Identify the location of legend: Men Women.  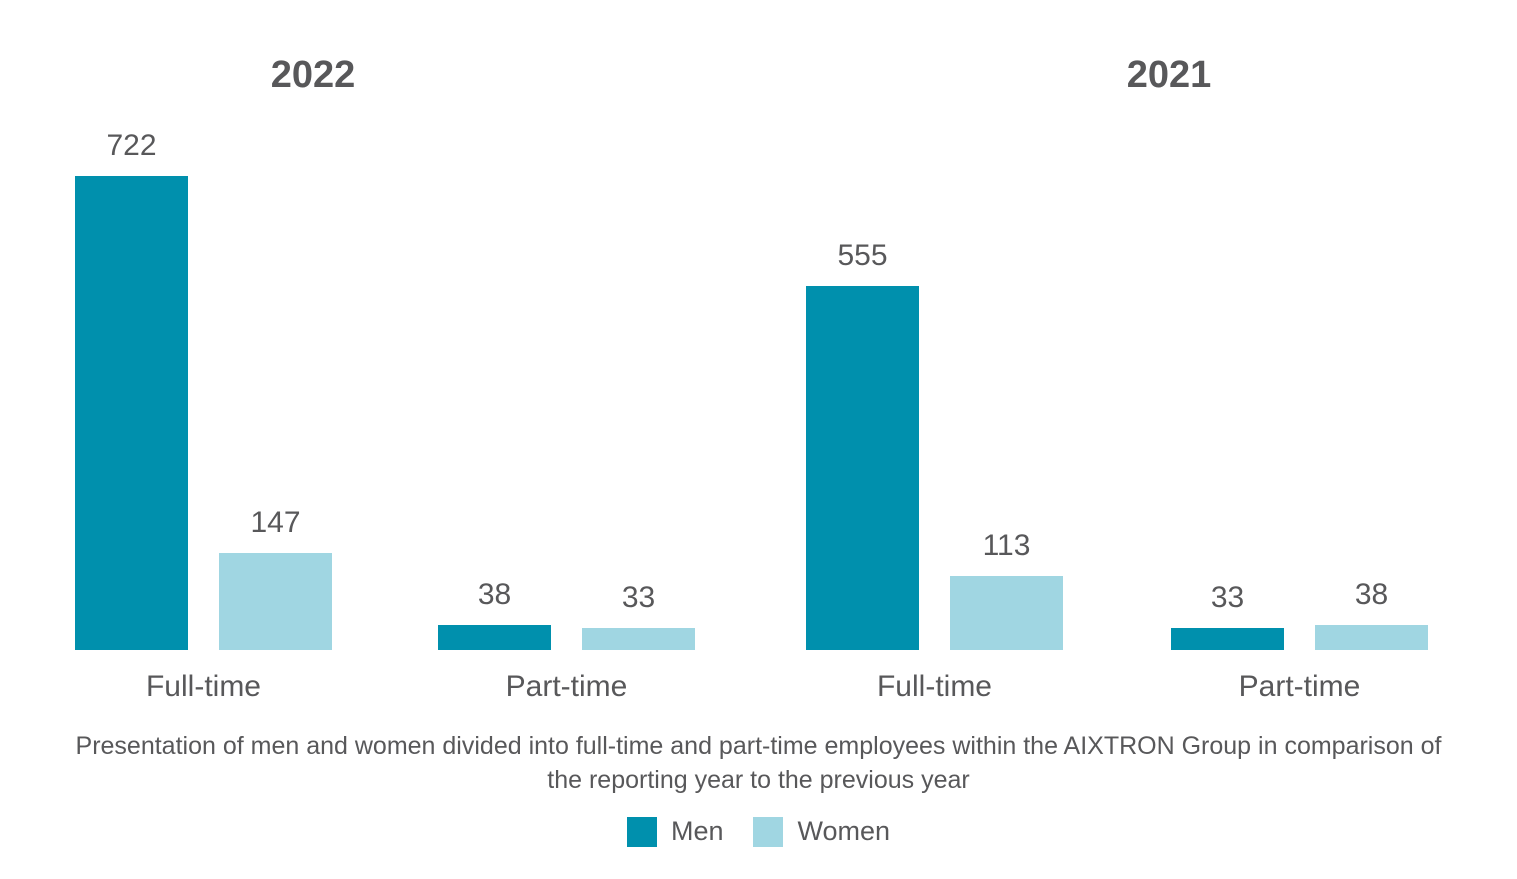
(758, 831).